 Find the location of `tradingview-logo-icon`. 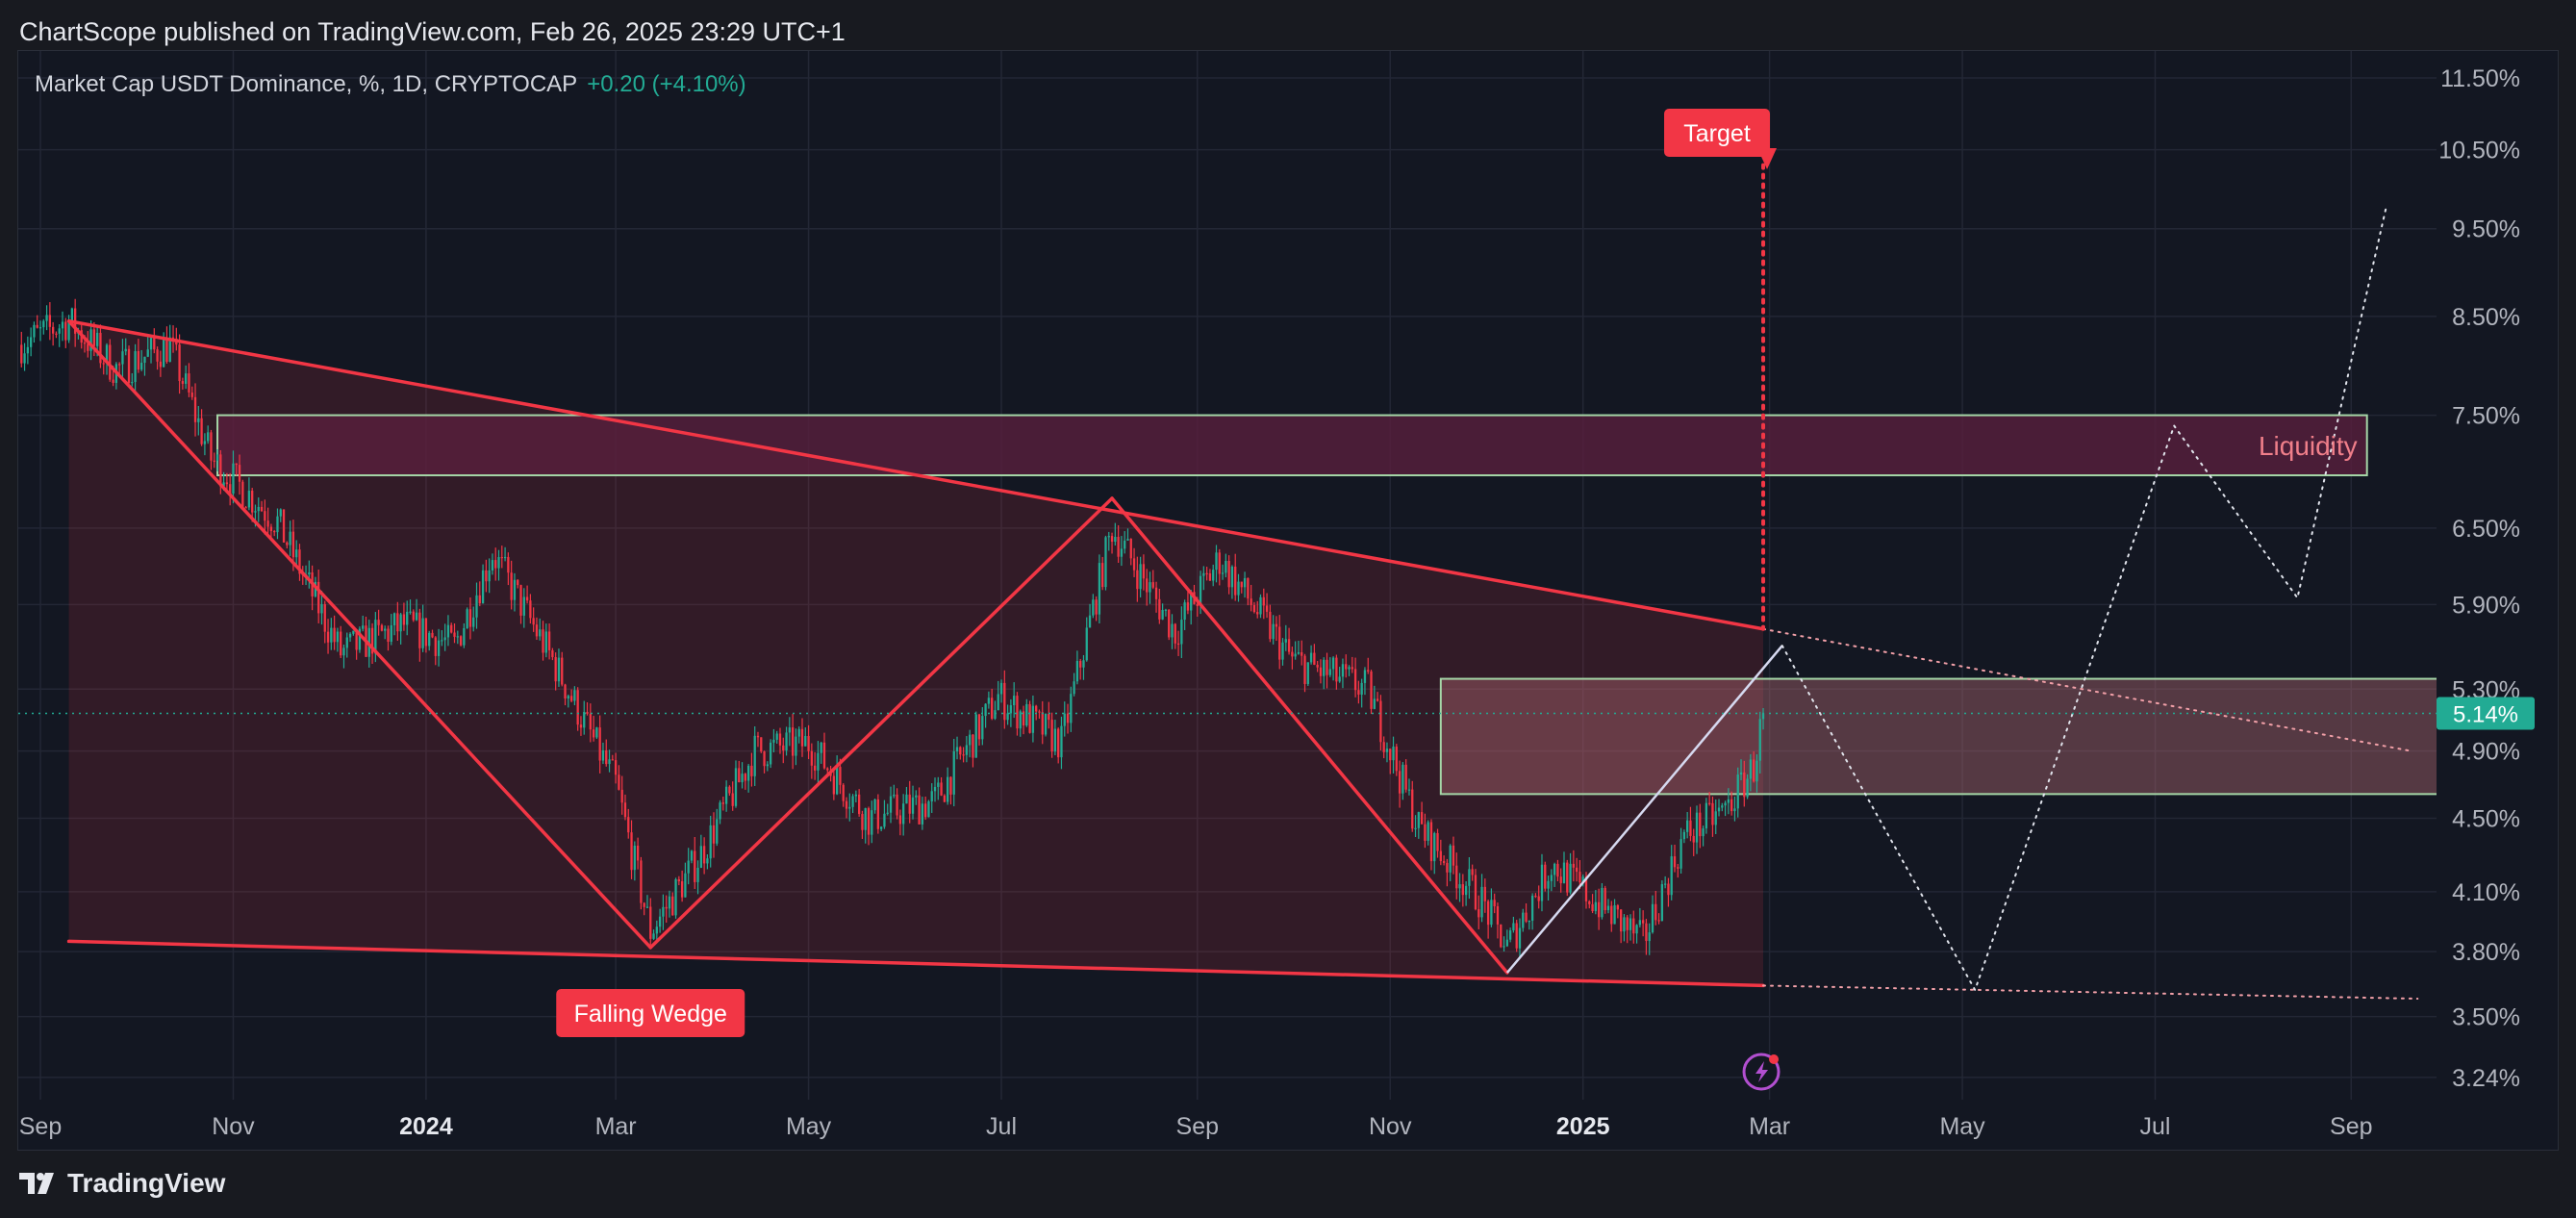

tradingview-logo-icon is located at coordinates (36, 1183).